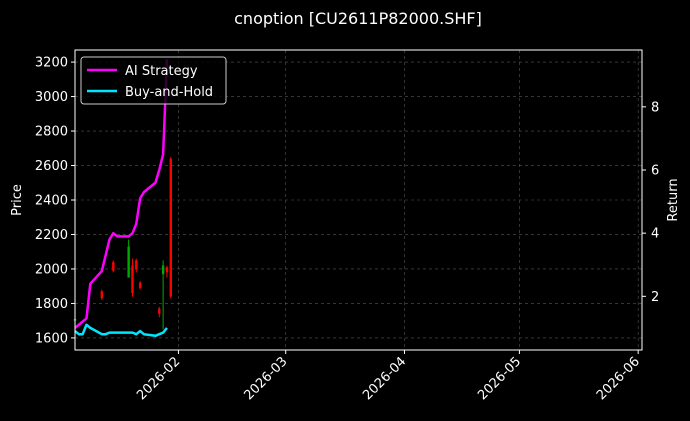  I want to click on x-tick-label: 2026-06, so click(618, 378).